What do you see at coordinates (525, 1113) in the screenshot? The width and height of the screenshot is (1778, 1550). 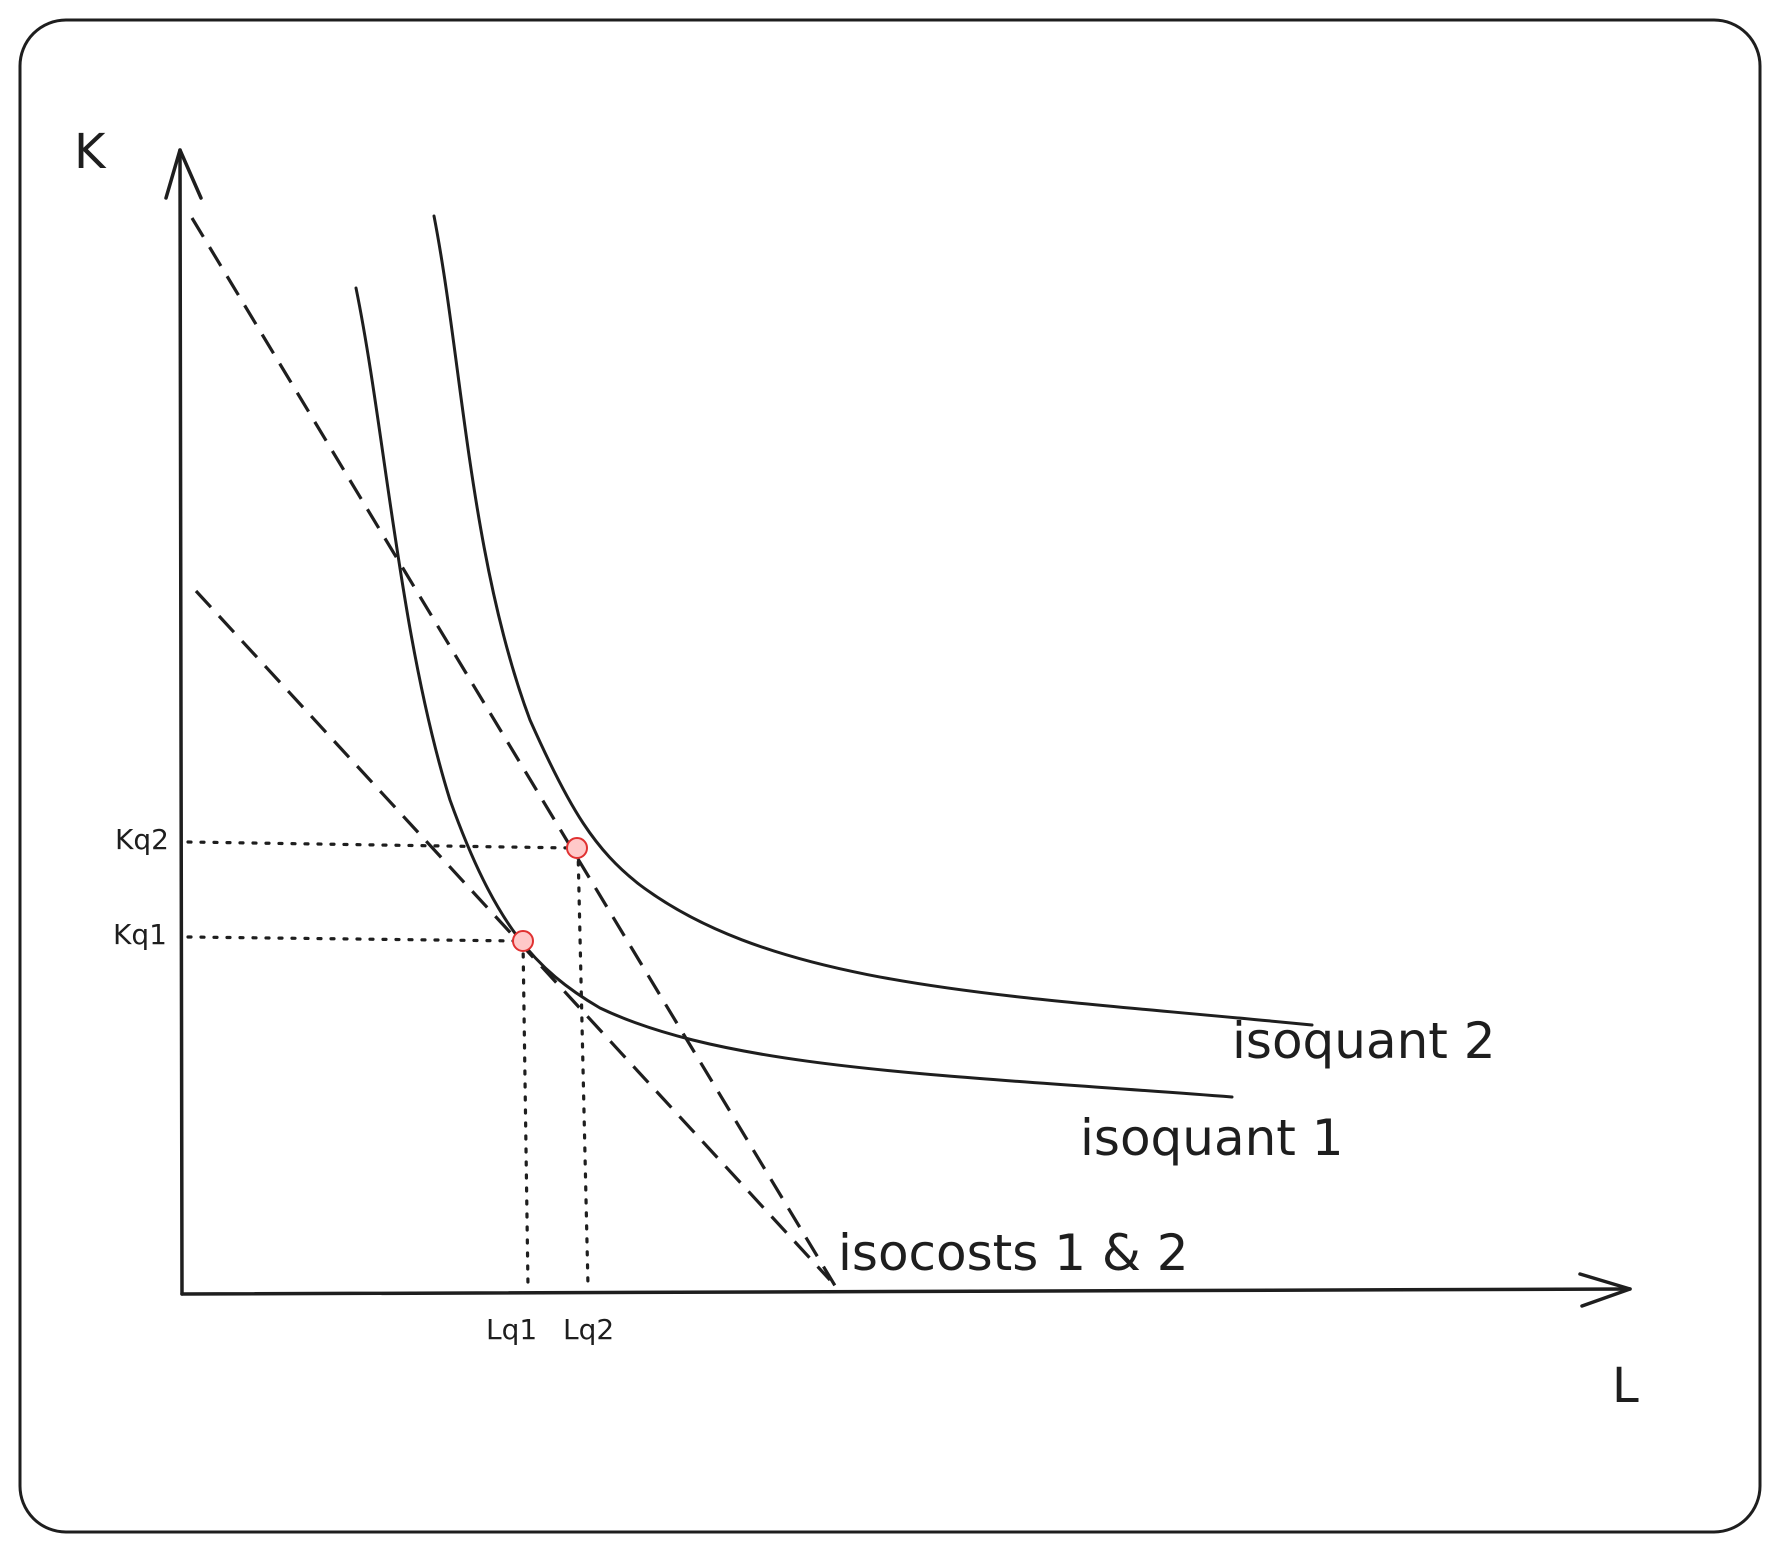 I see `lq1-guide-line` at bounding box center [525, 1113].